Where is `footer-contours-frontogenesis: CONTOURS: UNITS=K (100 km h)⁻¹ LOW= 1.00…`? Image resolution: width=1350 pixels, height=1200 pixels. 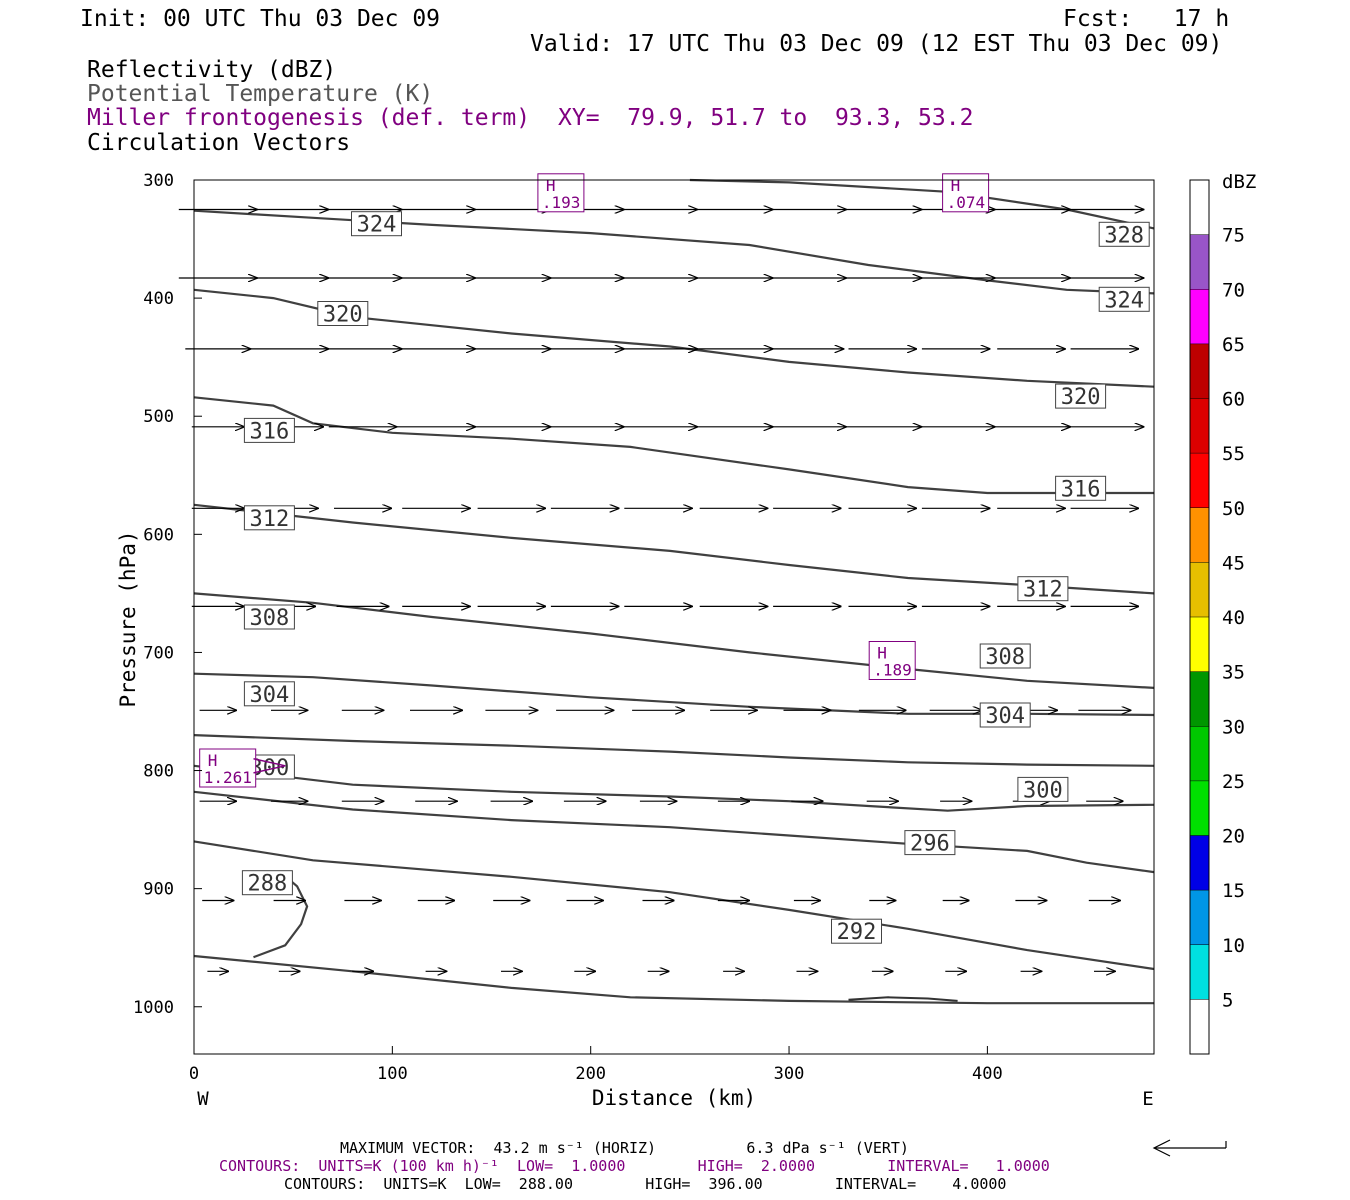
footer-contours-frontogenesis: CONTOURS: UNITS=K (100 km h)⁻¹ LOW= 1.00… is located at coordinates (634, 1166).